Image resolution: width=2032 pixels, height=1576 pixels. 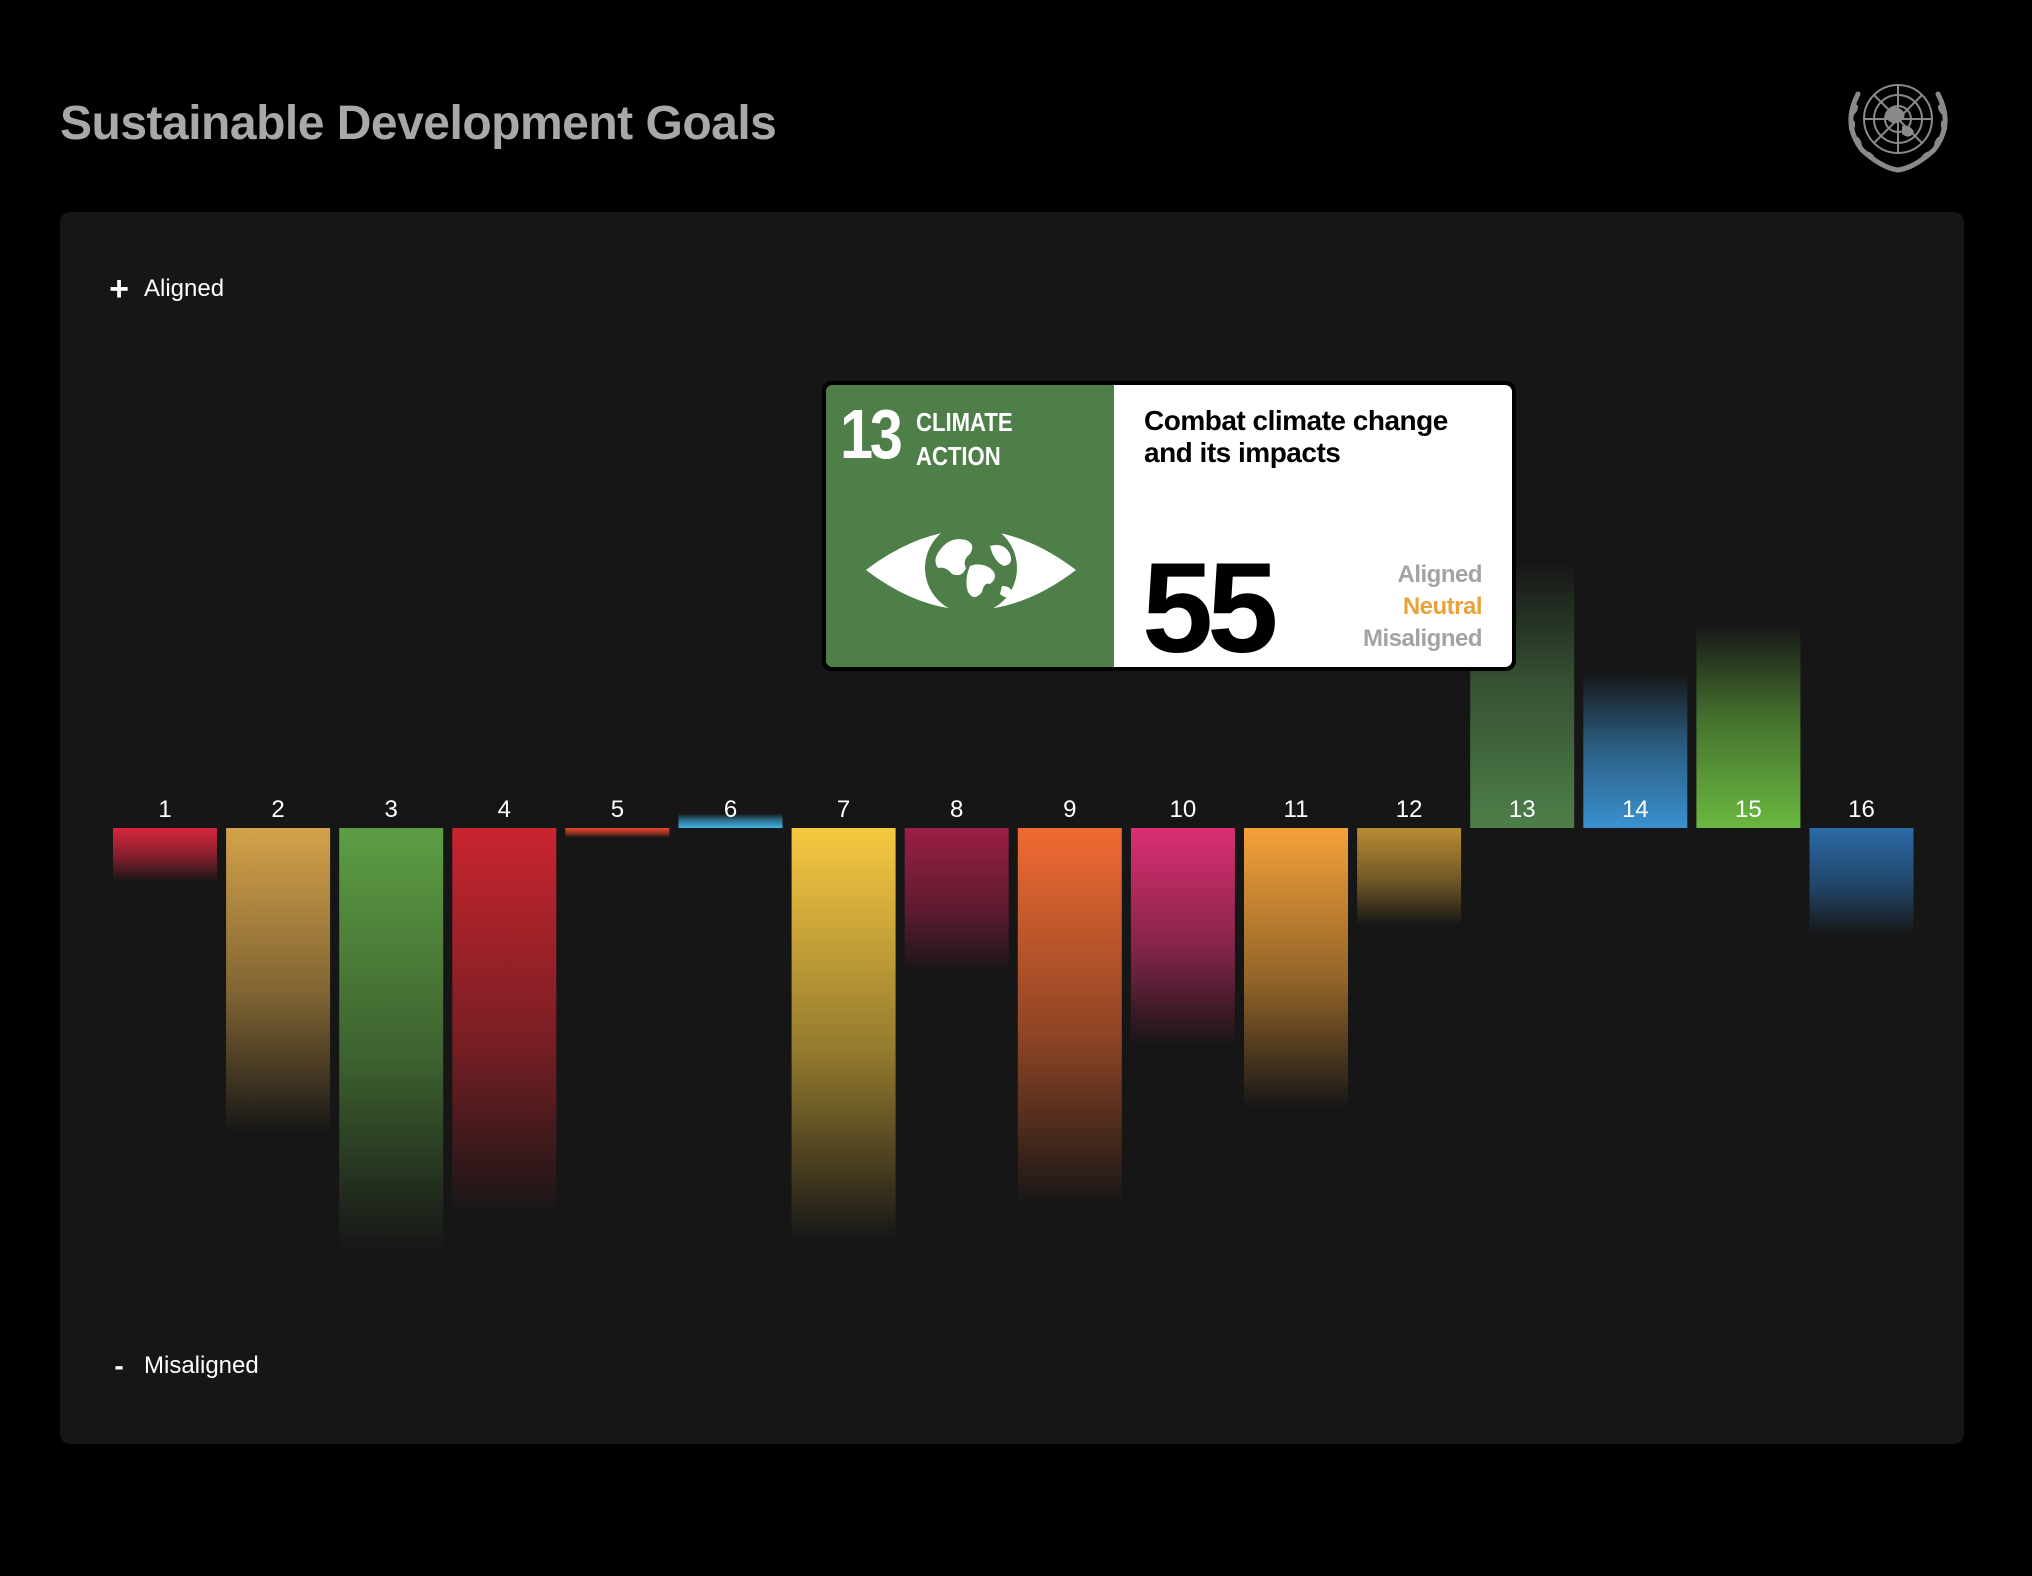 What do you see at coordinates (617, 809) in the screenshot?
I see `tick-label-goal-5: 5` at bounding box center [617, 809].